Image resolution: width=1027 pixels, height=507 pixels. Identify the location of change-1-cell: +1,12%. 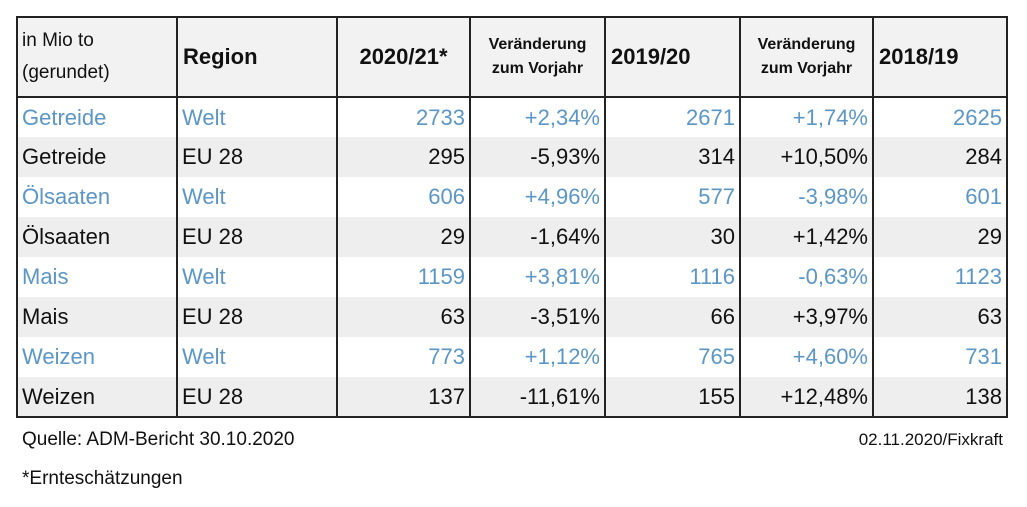
(538, 357).